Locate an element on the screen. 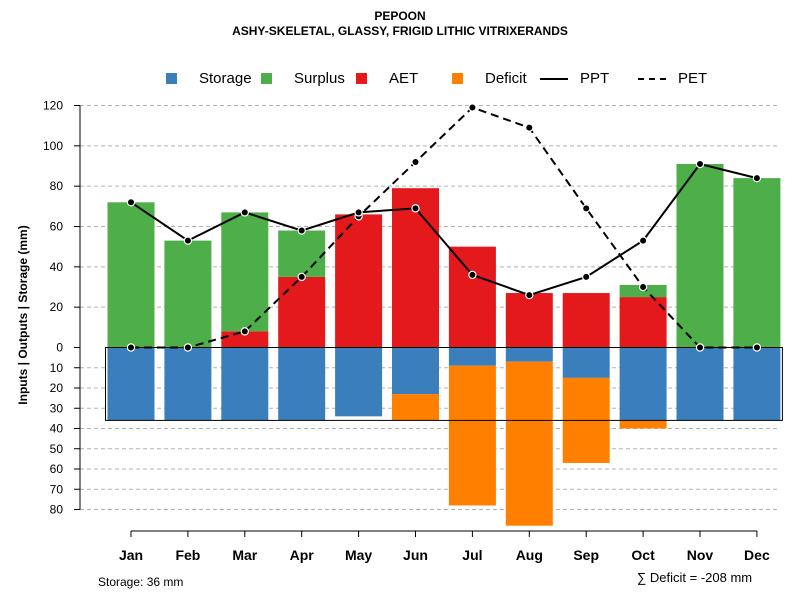 The width and height of the screenshot is (800, 600). x-tick-label: Aug is located at coordinates (529, 555).